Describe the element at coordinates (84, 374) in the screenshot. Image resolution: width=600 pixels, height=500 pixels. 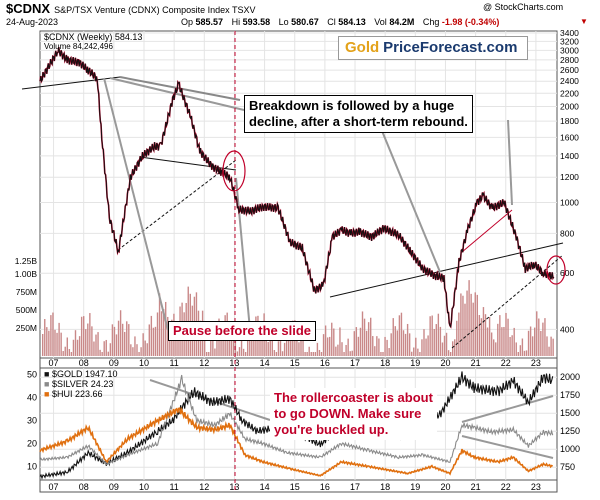
I see `legend-gold-label: $GOLD 1947.10` at that location.